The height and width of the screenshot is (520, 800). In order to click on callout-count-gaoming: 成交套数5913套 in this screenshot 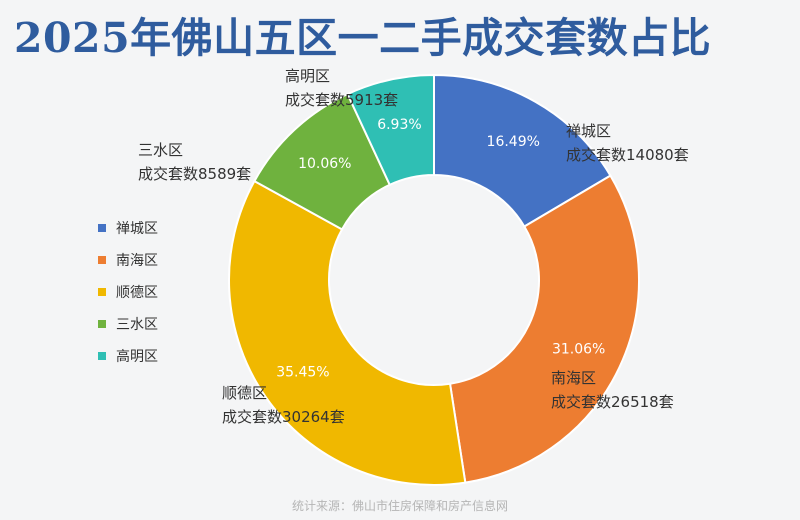, I will do `click(341, 100)`.